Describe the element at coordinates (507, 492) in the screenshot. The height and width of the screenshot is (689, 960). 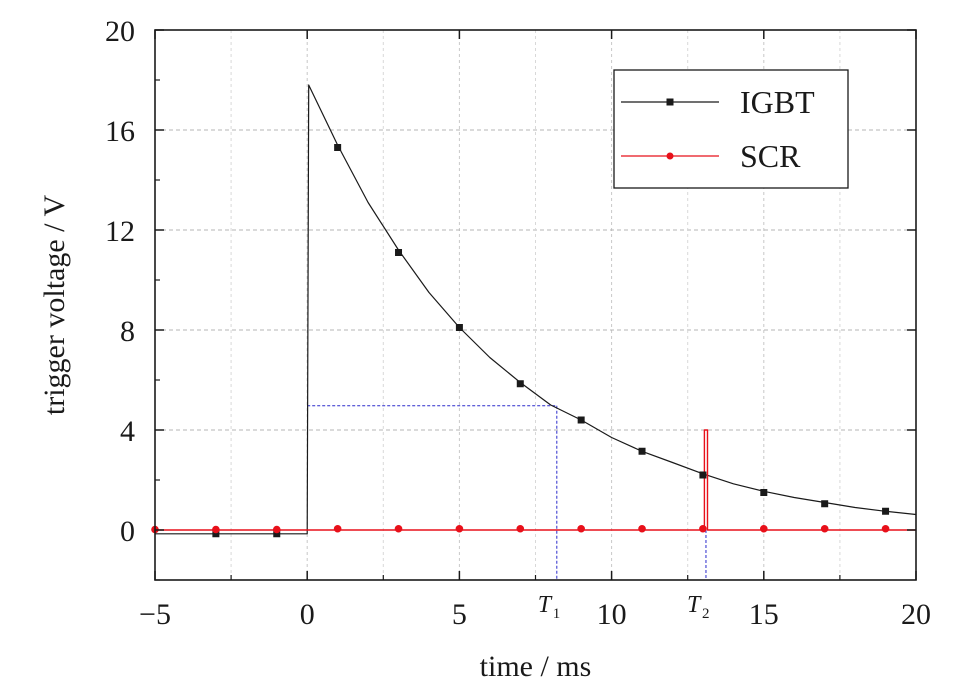
I see `annotation-lines` at that location.